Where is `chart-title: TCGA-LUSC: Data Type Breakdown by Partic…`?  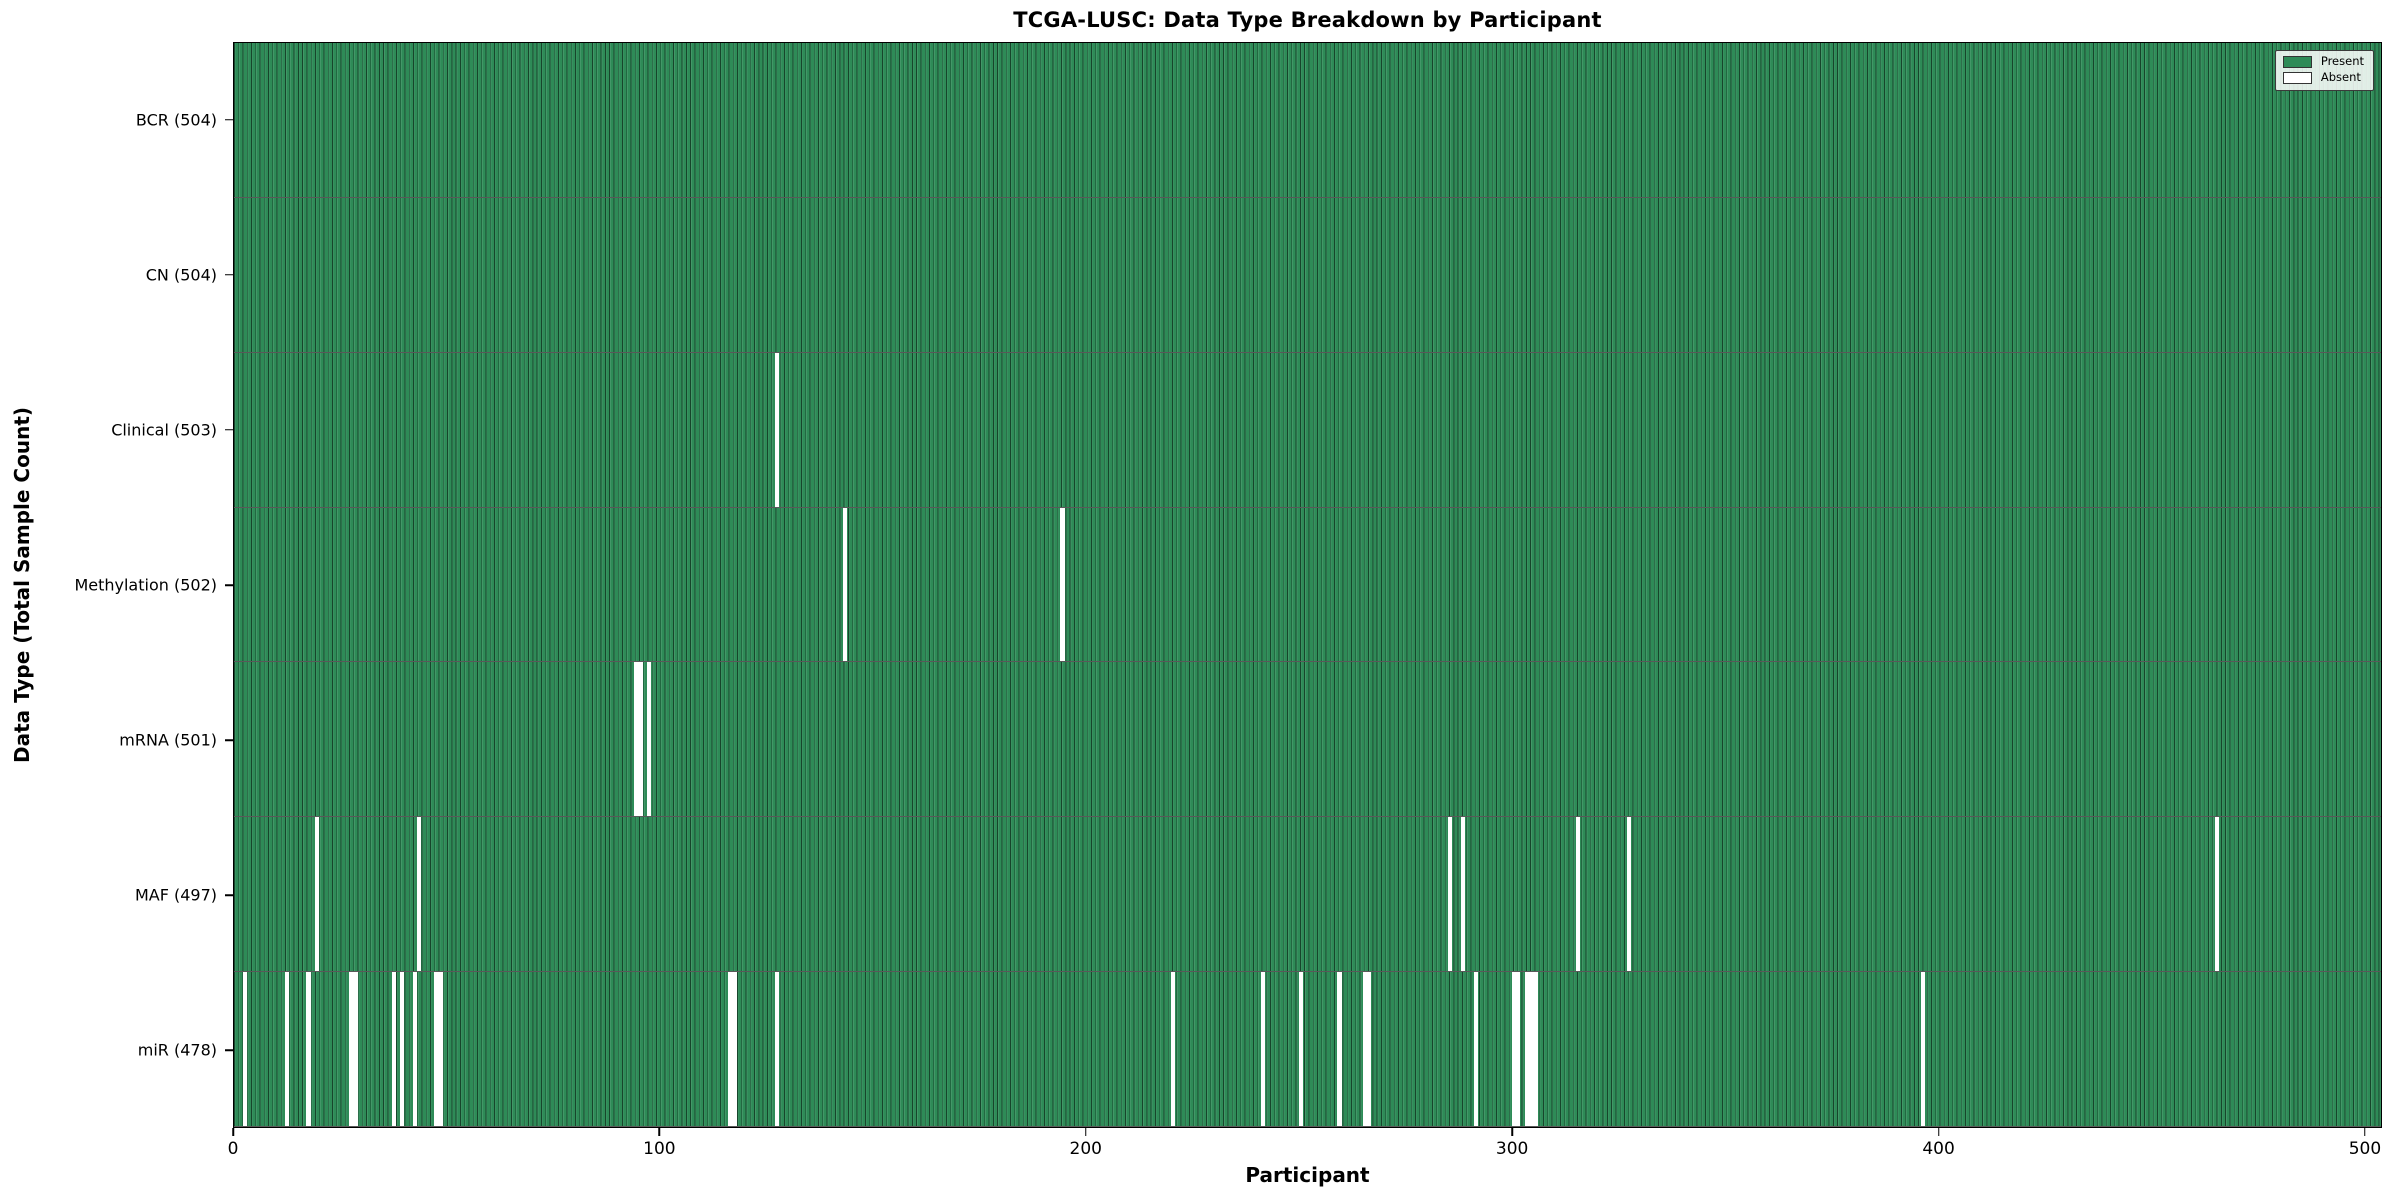 chart-title: TCGA-LUSC: Data Type Breakdown by Partic… is located at coordinates (1307, 20).